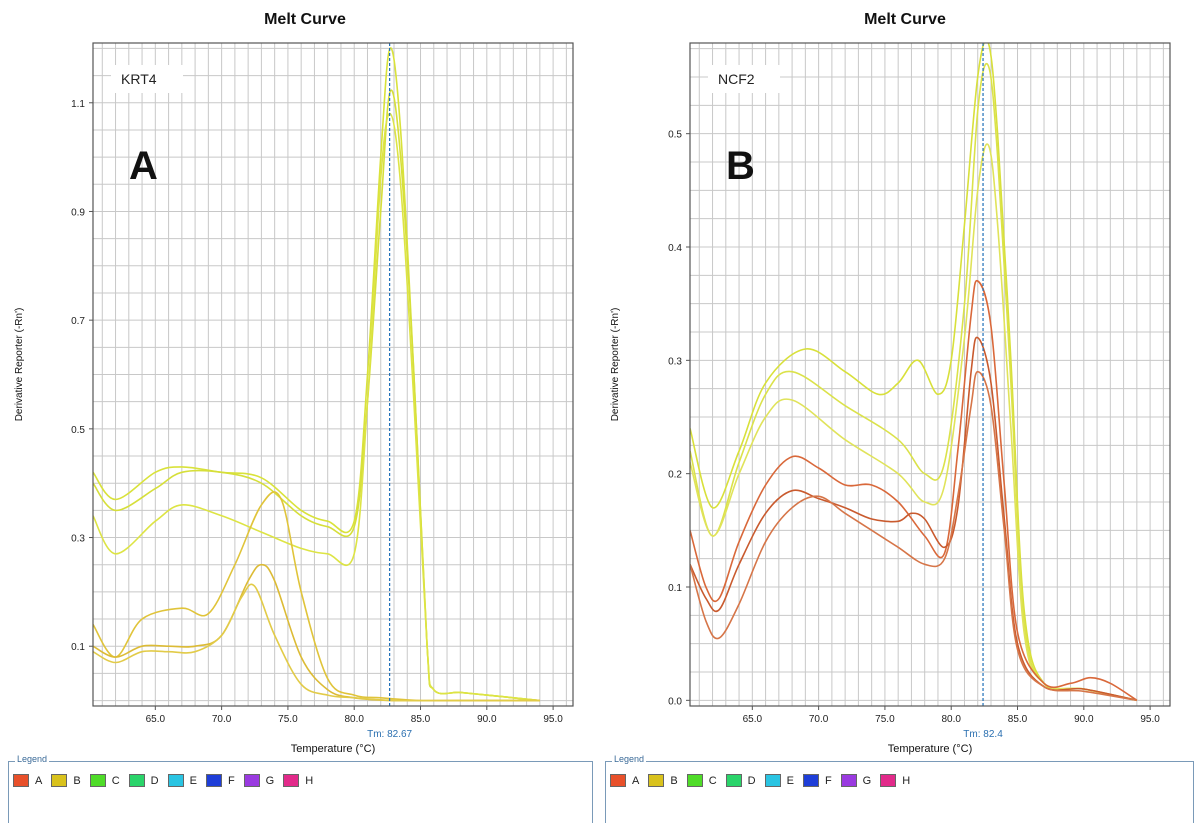  I want to click on legend-panel-a: Legend A B C D E F G H, so click(300, 788).